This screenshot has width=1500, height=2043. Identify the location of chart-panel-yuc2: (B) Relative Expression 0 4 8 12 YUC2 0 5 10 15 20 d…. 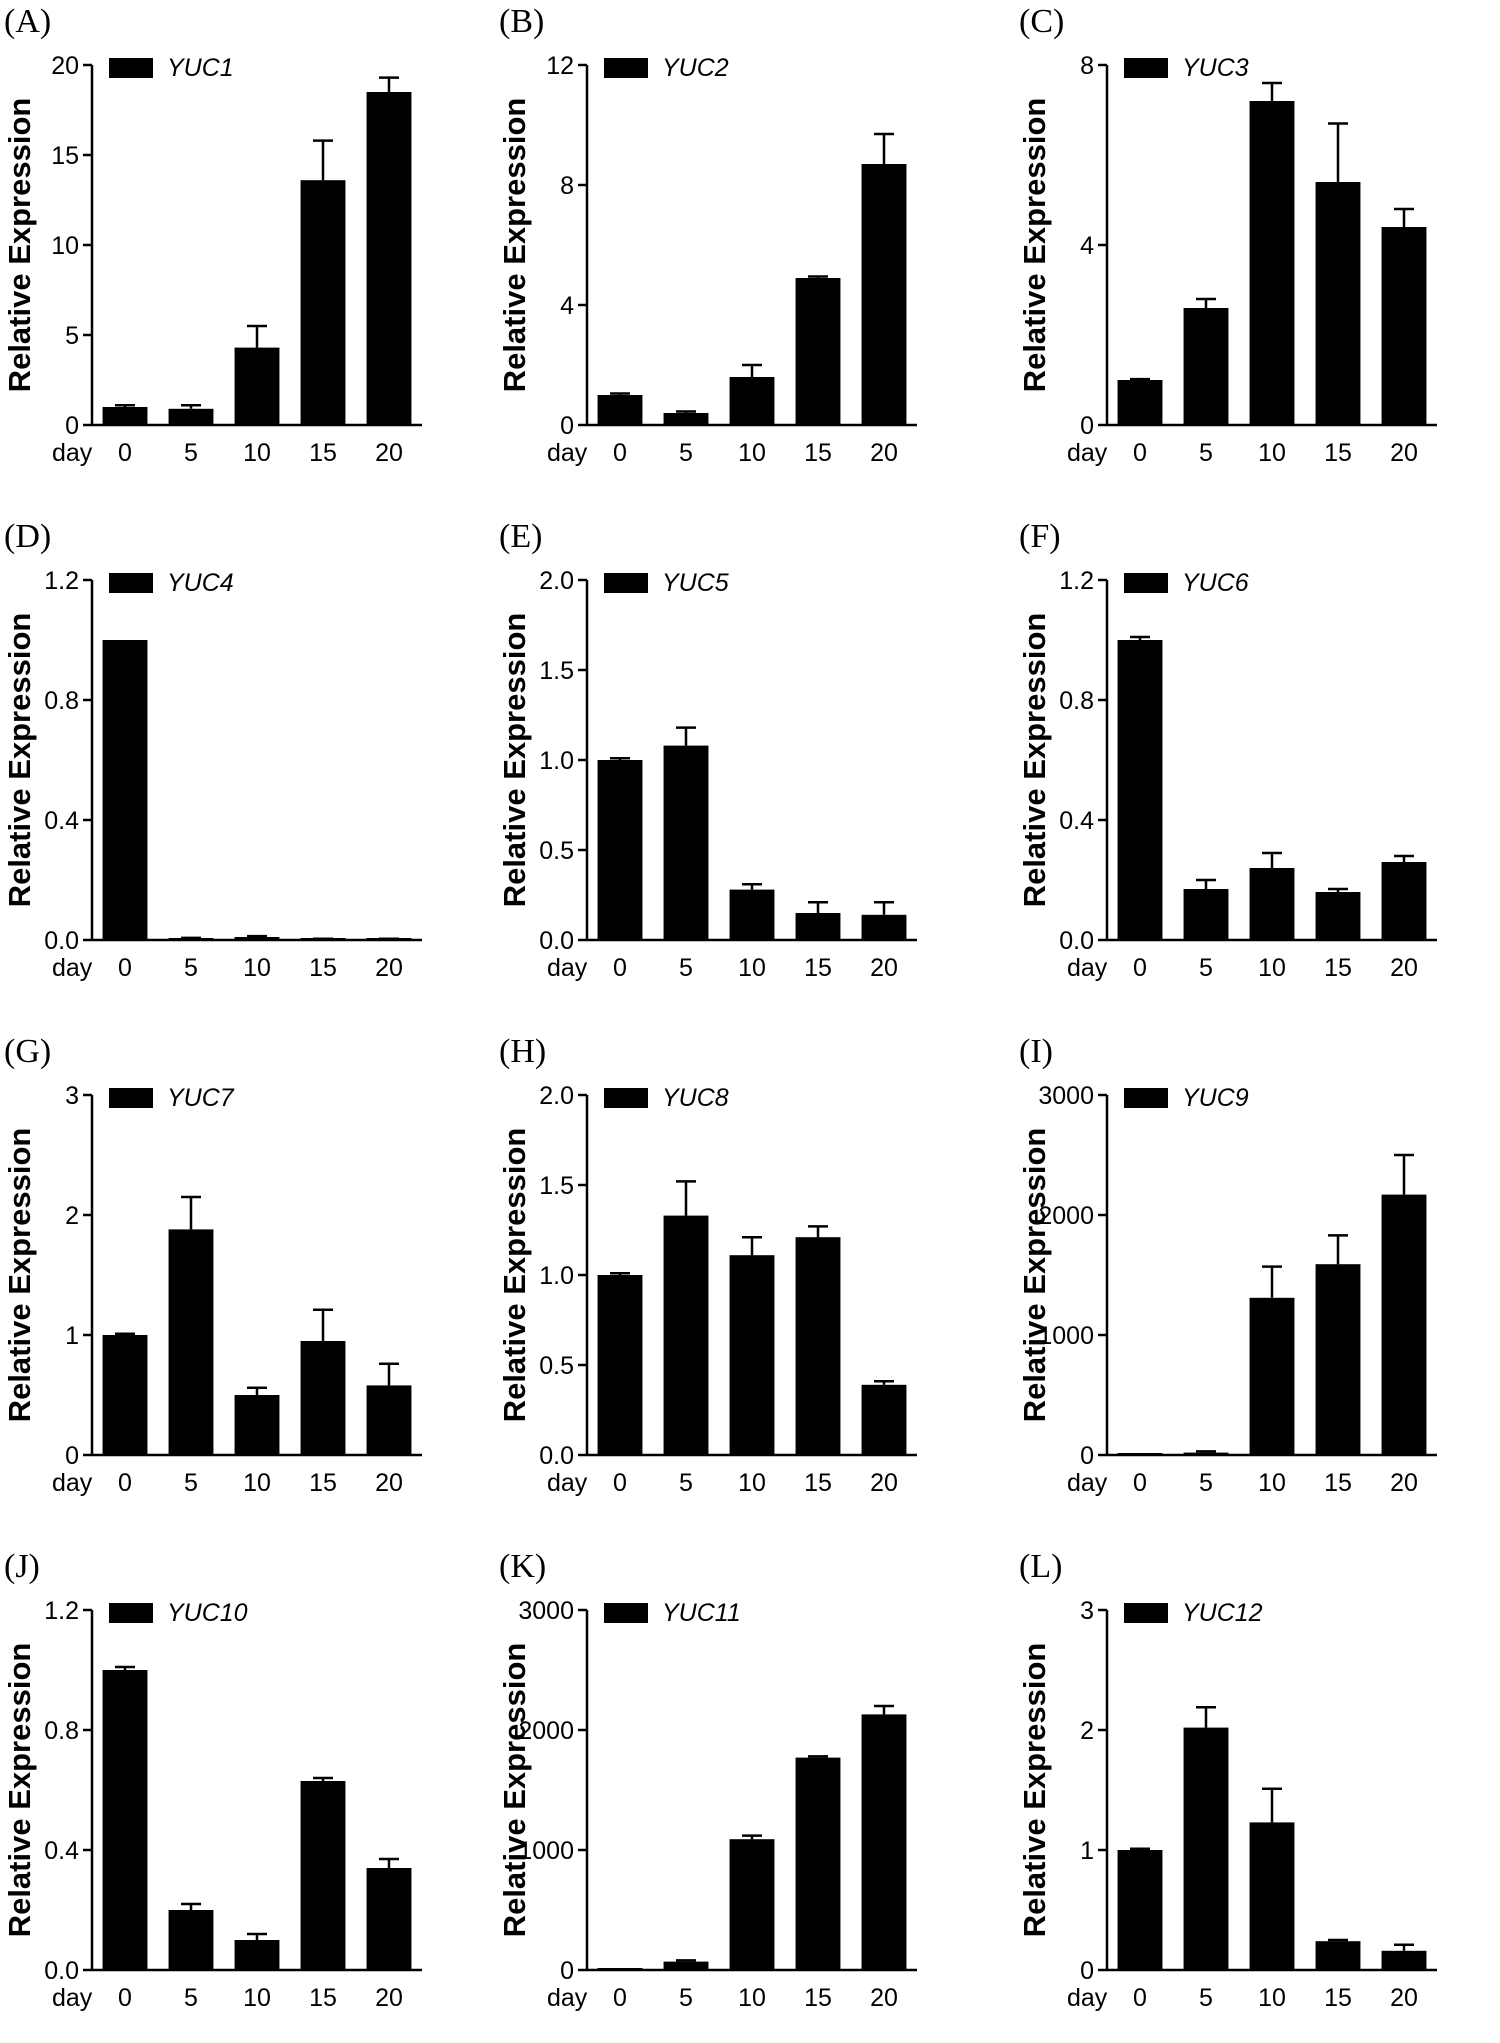
(707, 235).